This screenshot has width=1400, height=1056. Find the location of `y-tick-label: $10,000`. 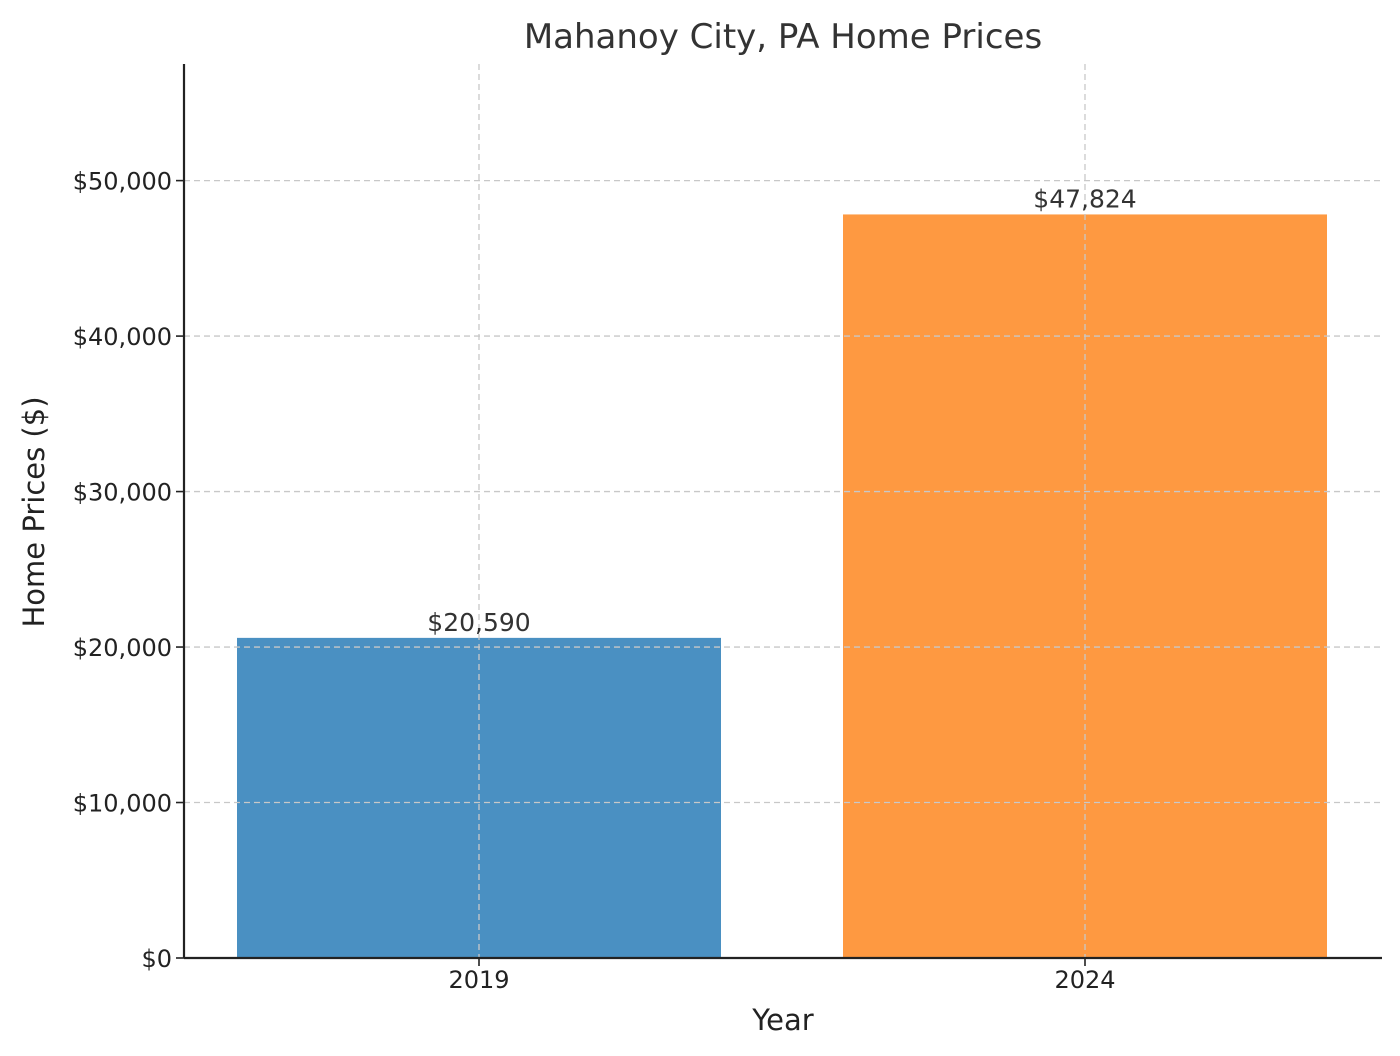

y-tick-label: $10,000 is located at coordinates (122, 804).